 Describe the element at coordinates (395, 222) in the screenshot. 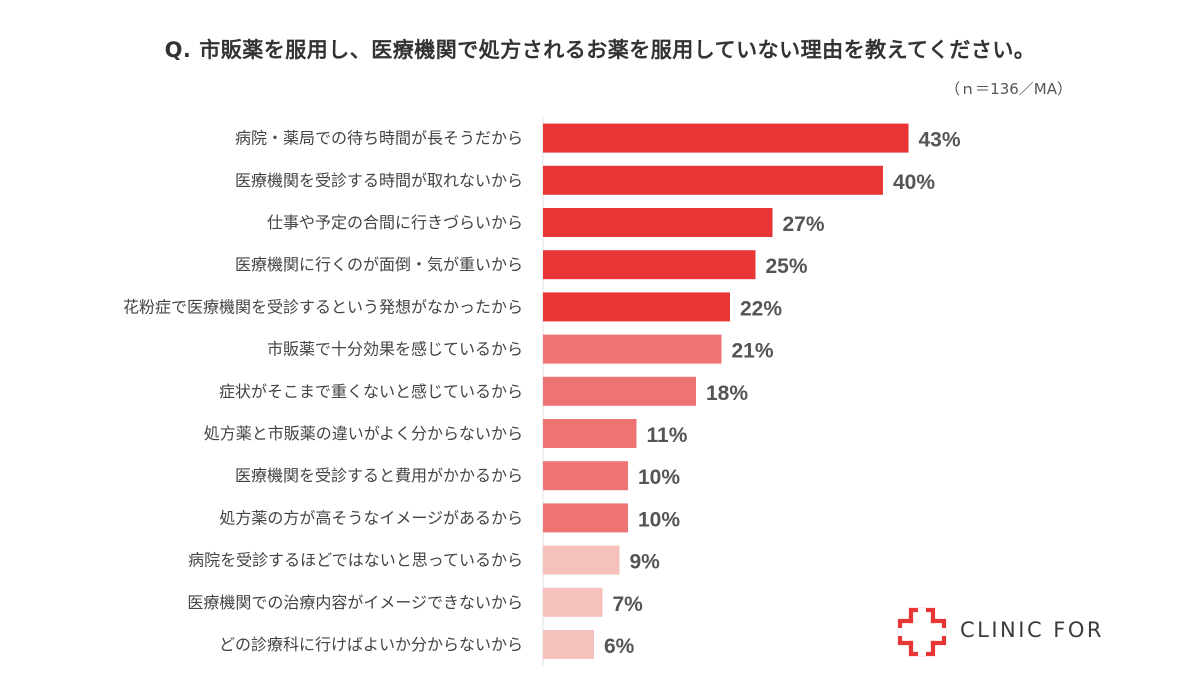

I see `category-label: 仕事や予定の合間に行きづらいから` at that location.